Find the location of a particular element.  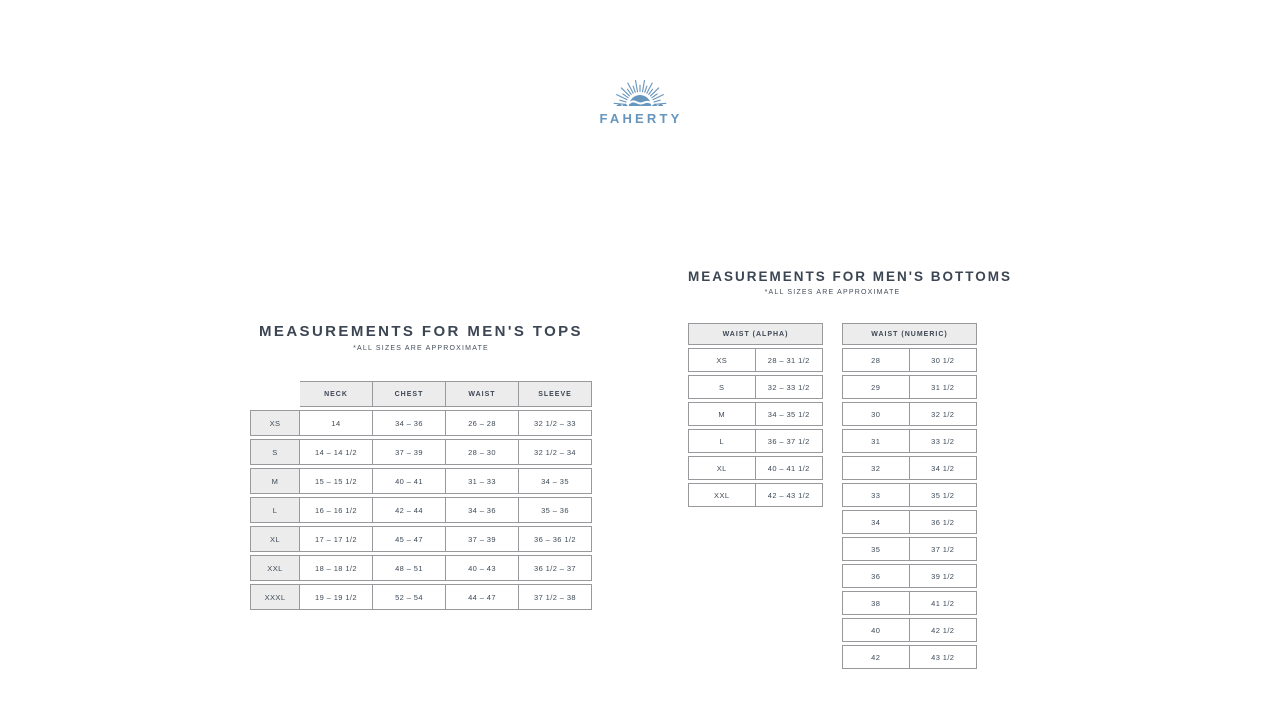

table-row: 32 34 1/2 is located at coordinates (910, 468).